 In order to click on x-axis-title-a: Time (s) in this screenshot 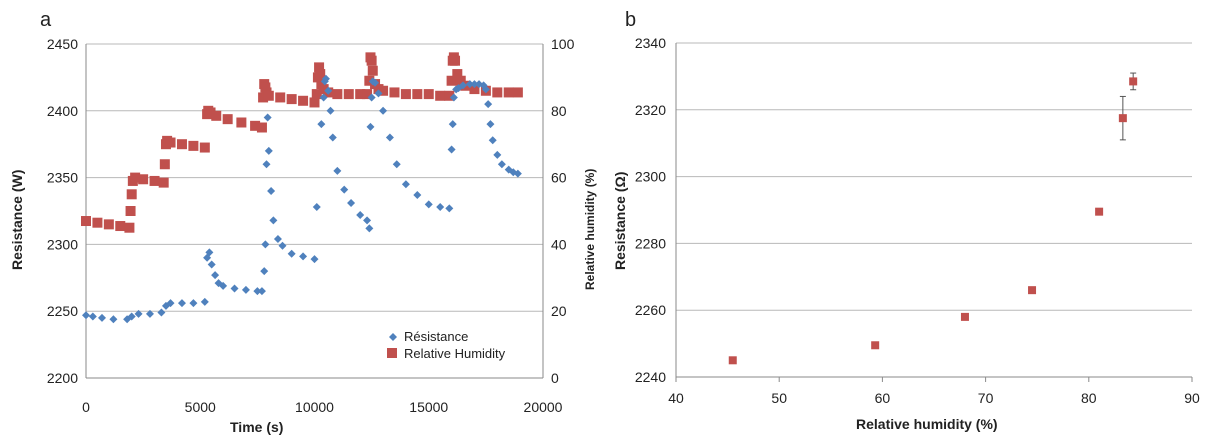, I will do `click(256, 427)`.